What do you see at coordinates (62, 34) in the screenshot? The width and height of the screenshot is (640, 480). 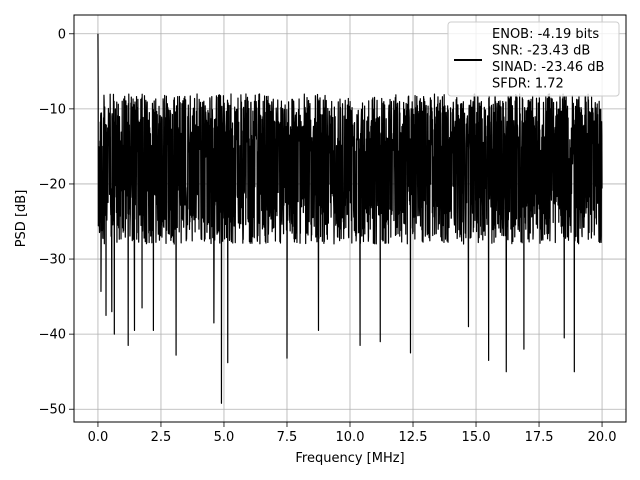 I see `y-tick-label: 0` at bounding box center [62, 34].